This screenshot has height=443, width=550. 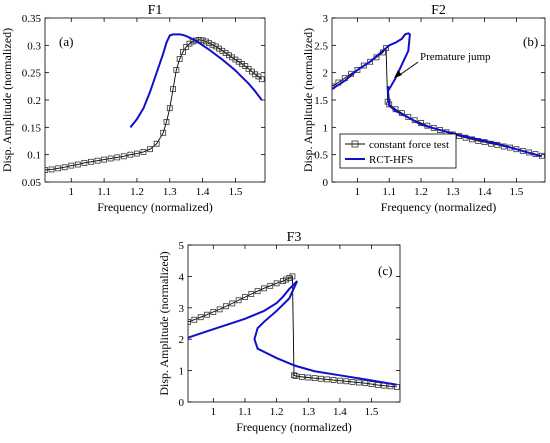 What do you see at coordinates (321, 46) in the screenshot?
I see `y-tick-label: 2.5` at bounding box center [321, 46].